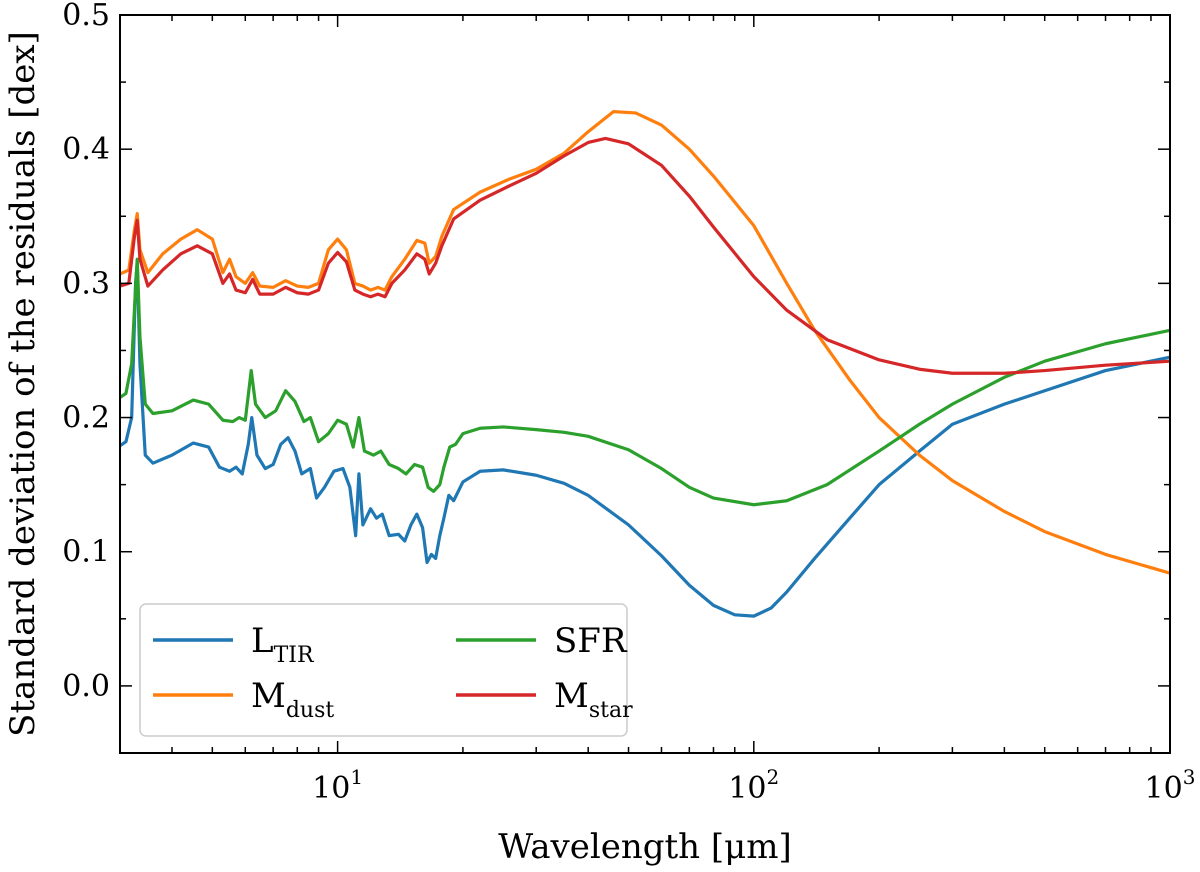 The width and height of the screenshot is (1200, 872). What do you see at coordinates (337, 785) in the screenshot?
I see `x-tick-label: 10¹` at bounding box center [337, 785].